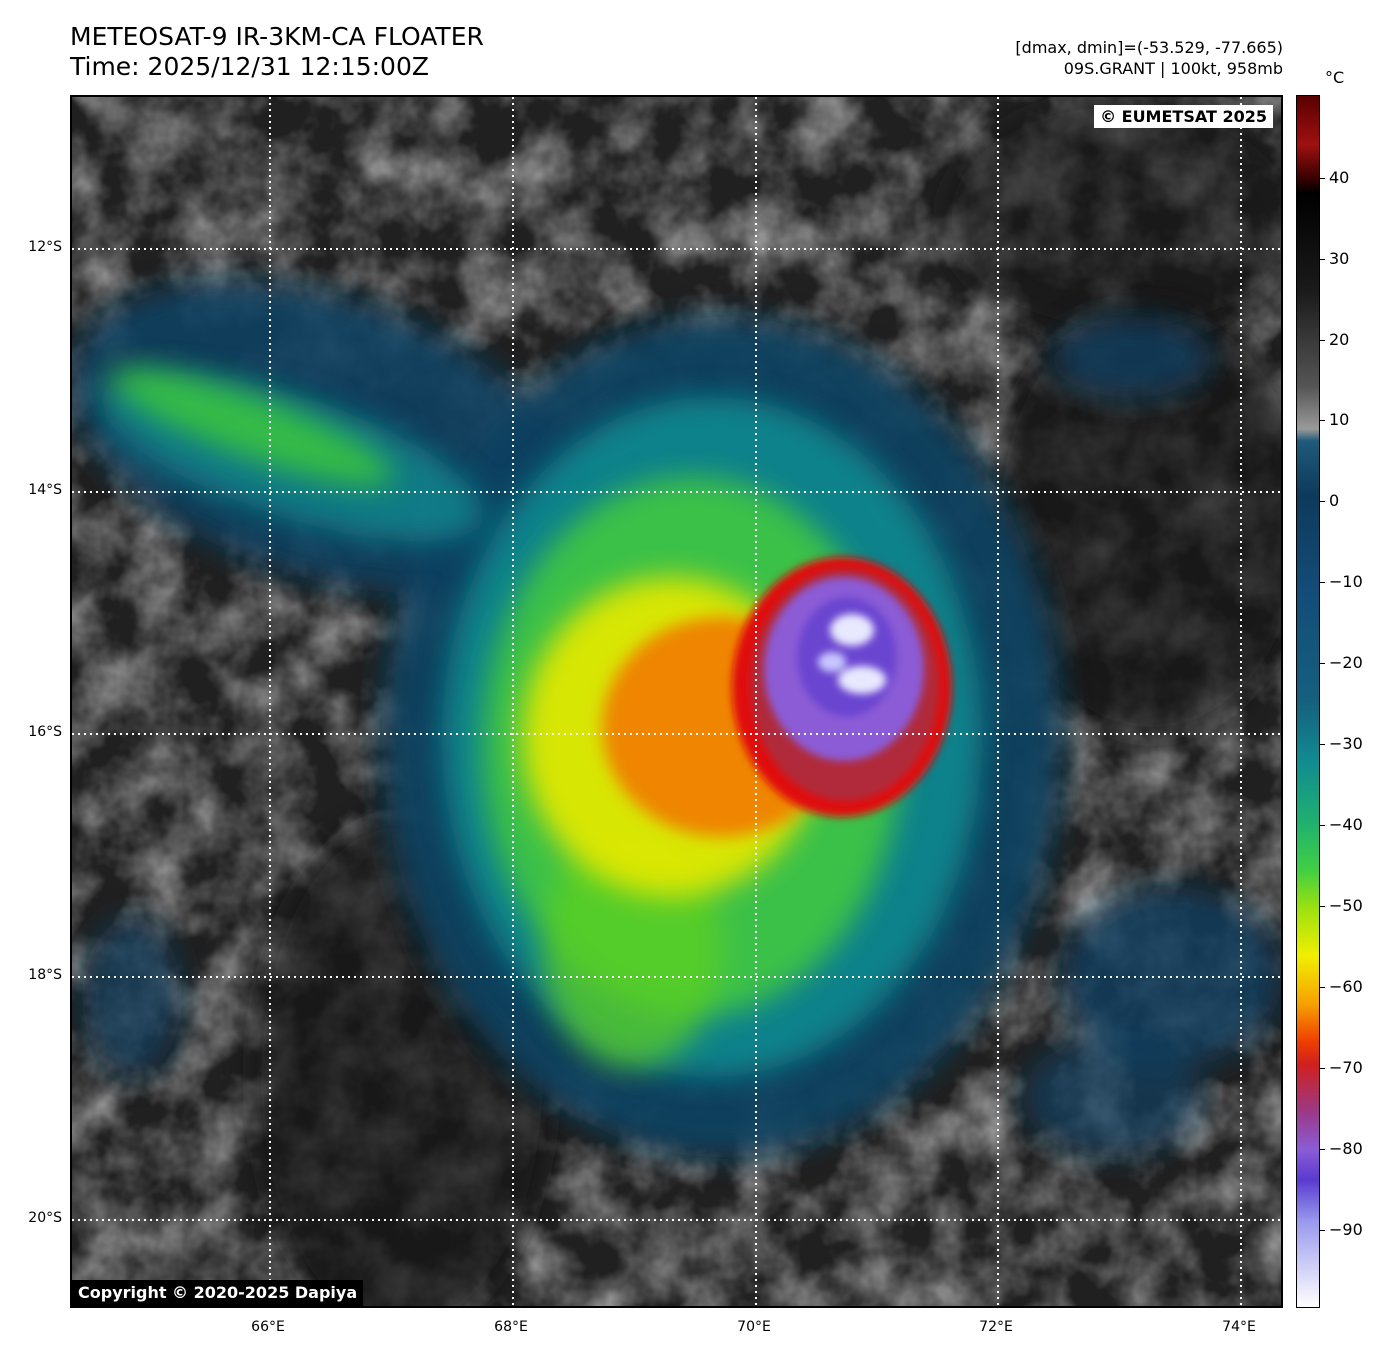 The image size is (1388, 1359). I want to click on colorbar-tick-label: 0, so click(1334, 500).